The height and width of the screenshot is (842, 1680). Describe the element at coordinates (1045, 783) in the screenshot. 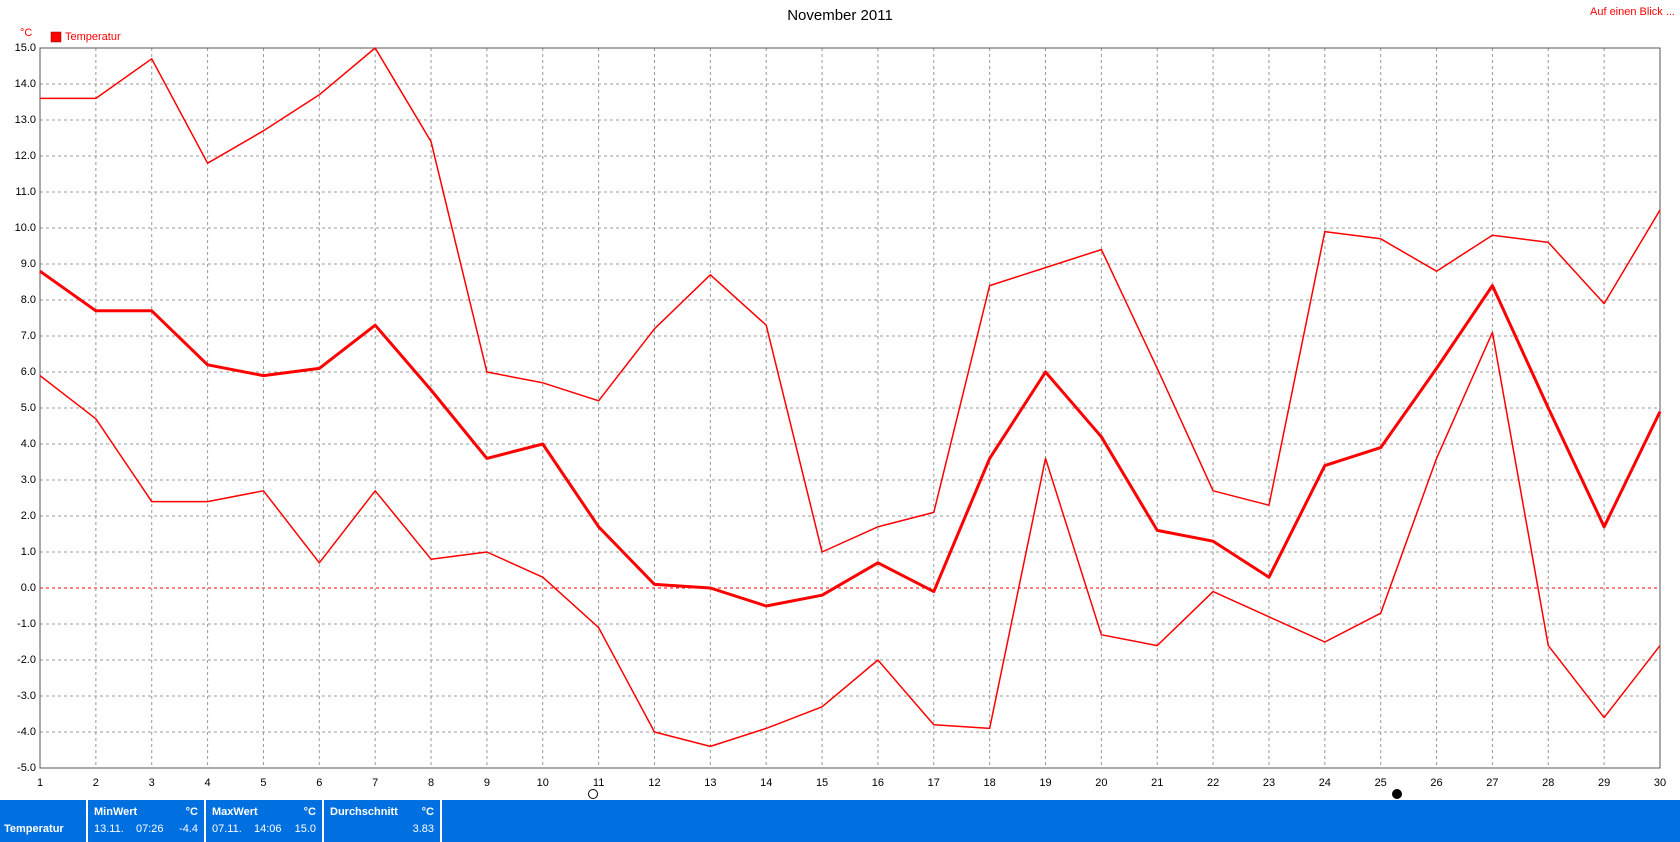

I see `x-tick-label: 19` at that location.